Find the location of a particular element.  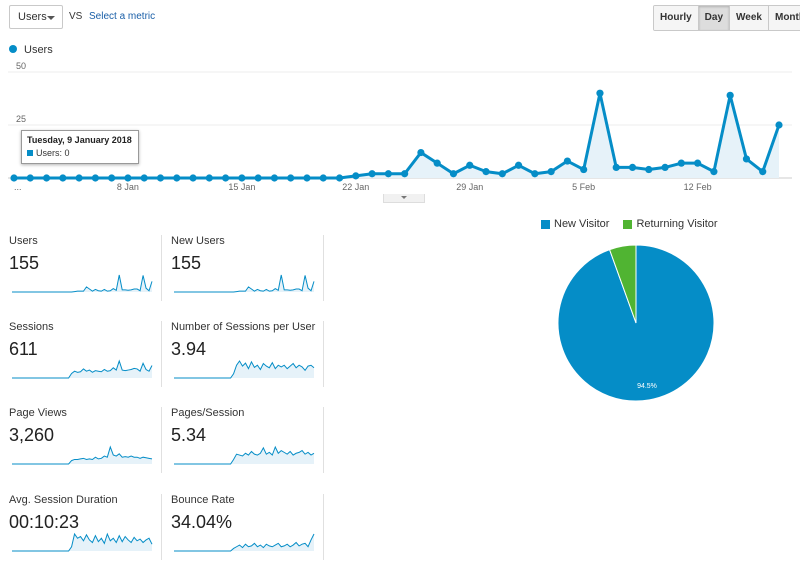

pie-legend-label: Returning Visitor is located at coordinates (677, 224).